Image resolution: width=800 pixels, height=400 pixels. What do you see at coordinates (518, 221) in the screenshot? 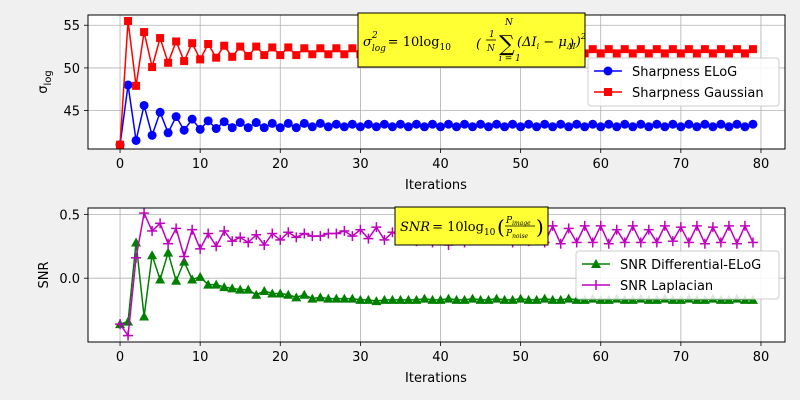
I see `svg-text: Pimage` at bounding box center [518, 221].